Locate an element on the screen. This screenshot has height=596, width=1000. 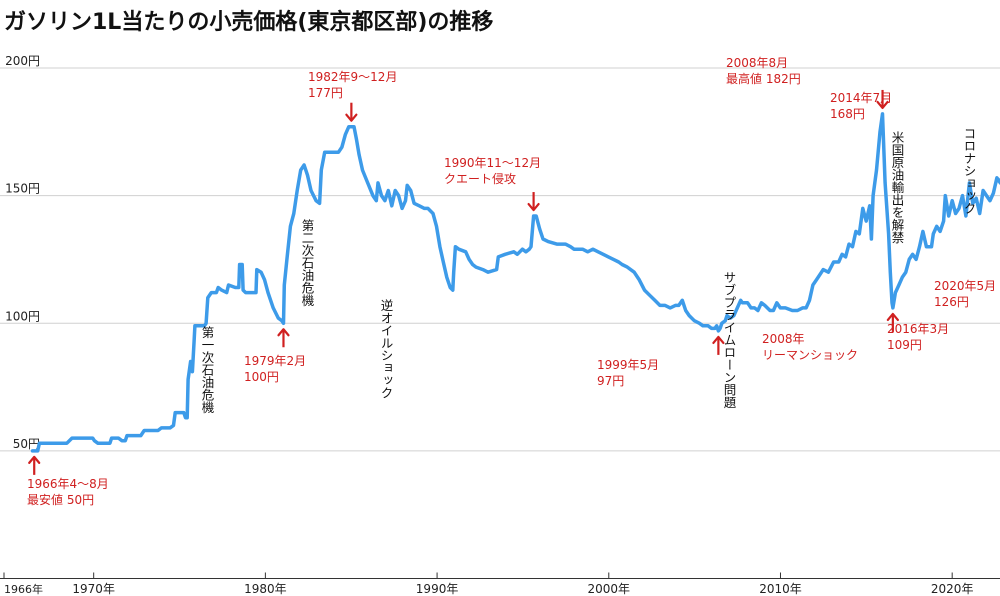
annotation-text: 100円 is located at coordinates (261, 377).